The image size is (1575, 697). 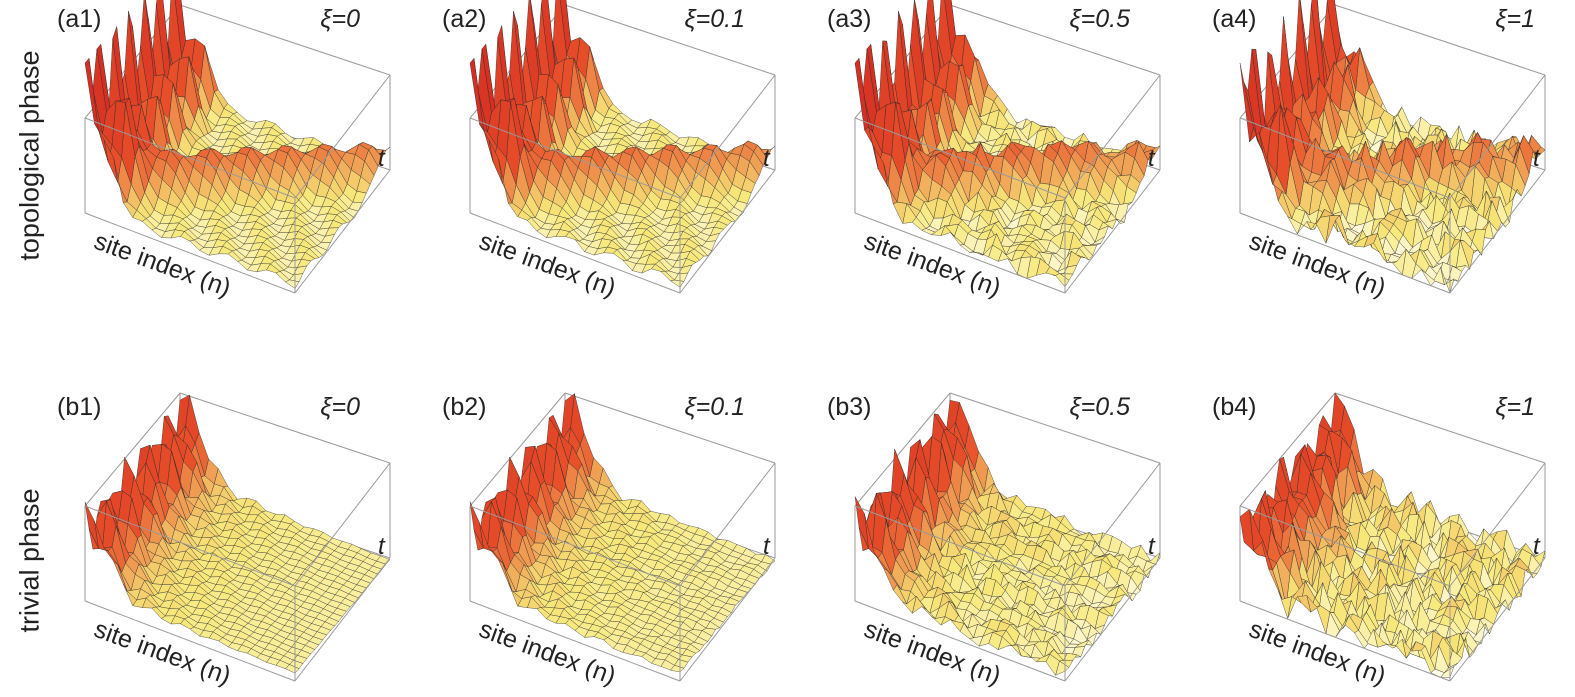 I want to click on surface-plot-panel: (b3) ξ=0.5 t site index (n), so click(x=997, y=542).